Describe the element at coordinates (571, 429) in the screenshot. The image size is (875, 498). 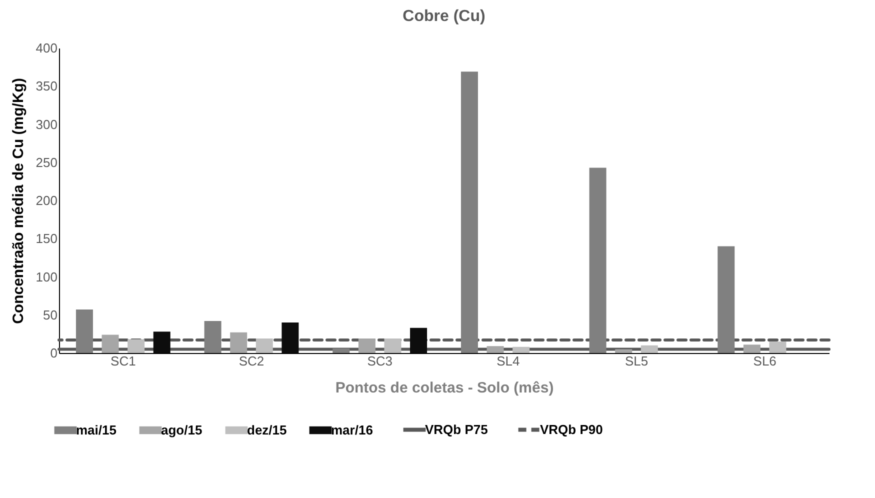
I see `legend-label: VRQb P90` at that location.